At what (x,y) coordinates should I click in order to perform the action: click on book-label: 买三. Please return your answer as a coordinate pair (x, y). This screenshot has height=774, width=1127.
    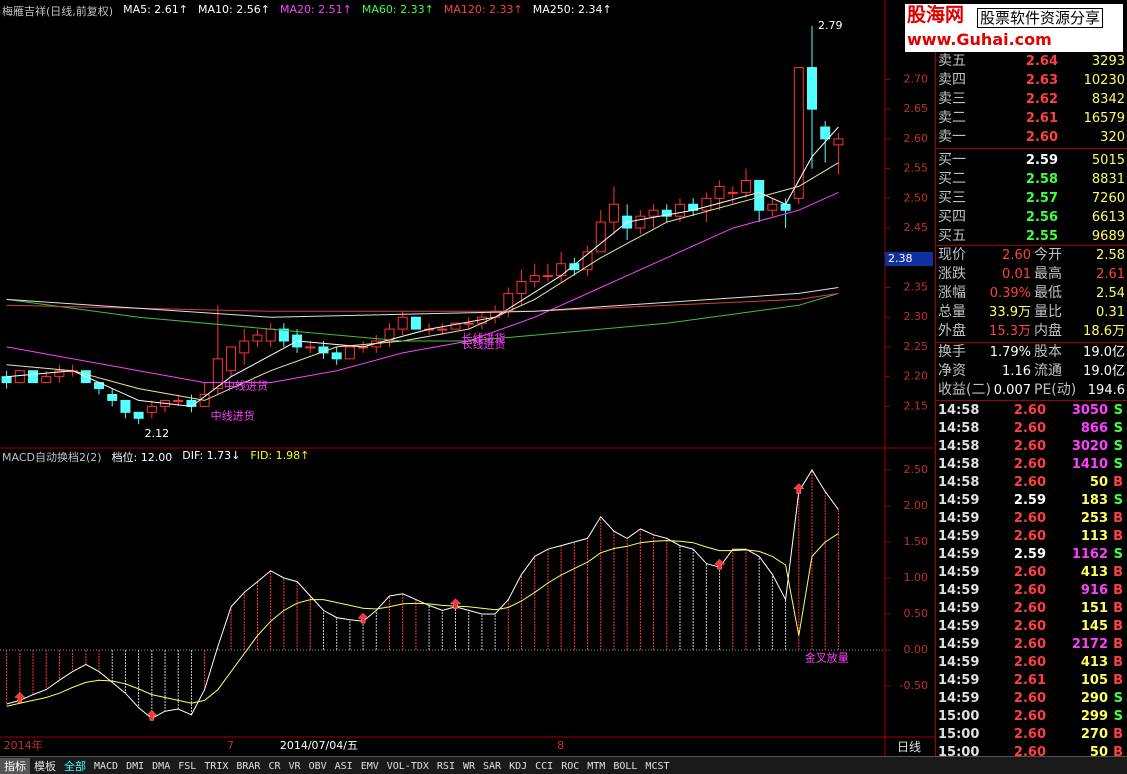
    Looking at the image, I should click on (952, 198).